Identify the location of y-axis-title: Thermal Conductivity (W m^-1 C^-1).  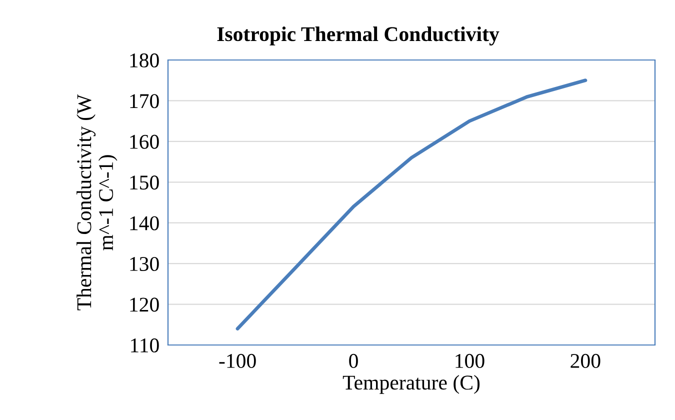
(97, 202).